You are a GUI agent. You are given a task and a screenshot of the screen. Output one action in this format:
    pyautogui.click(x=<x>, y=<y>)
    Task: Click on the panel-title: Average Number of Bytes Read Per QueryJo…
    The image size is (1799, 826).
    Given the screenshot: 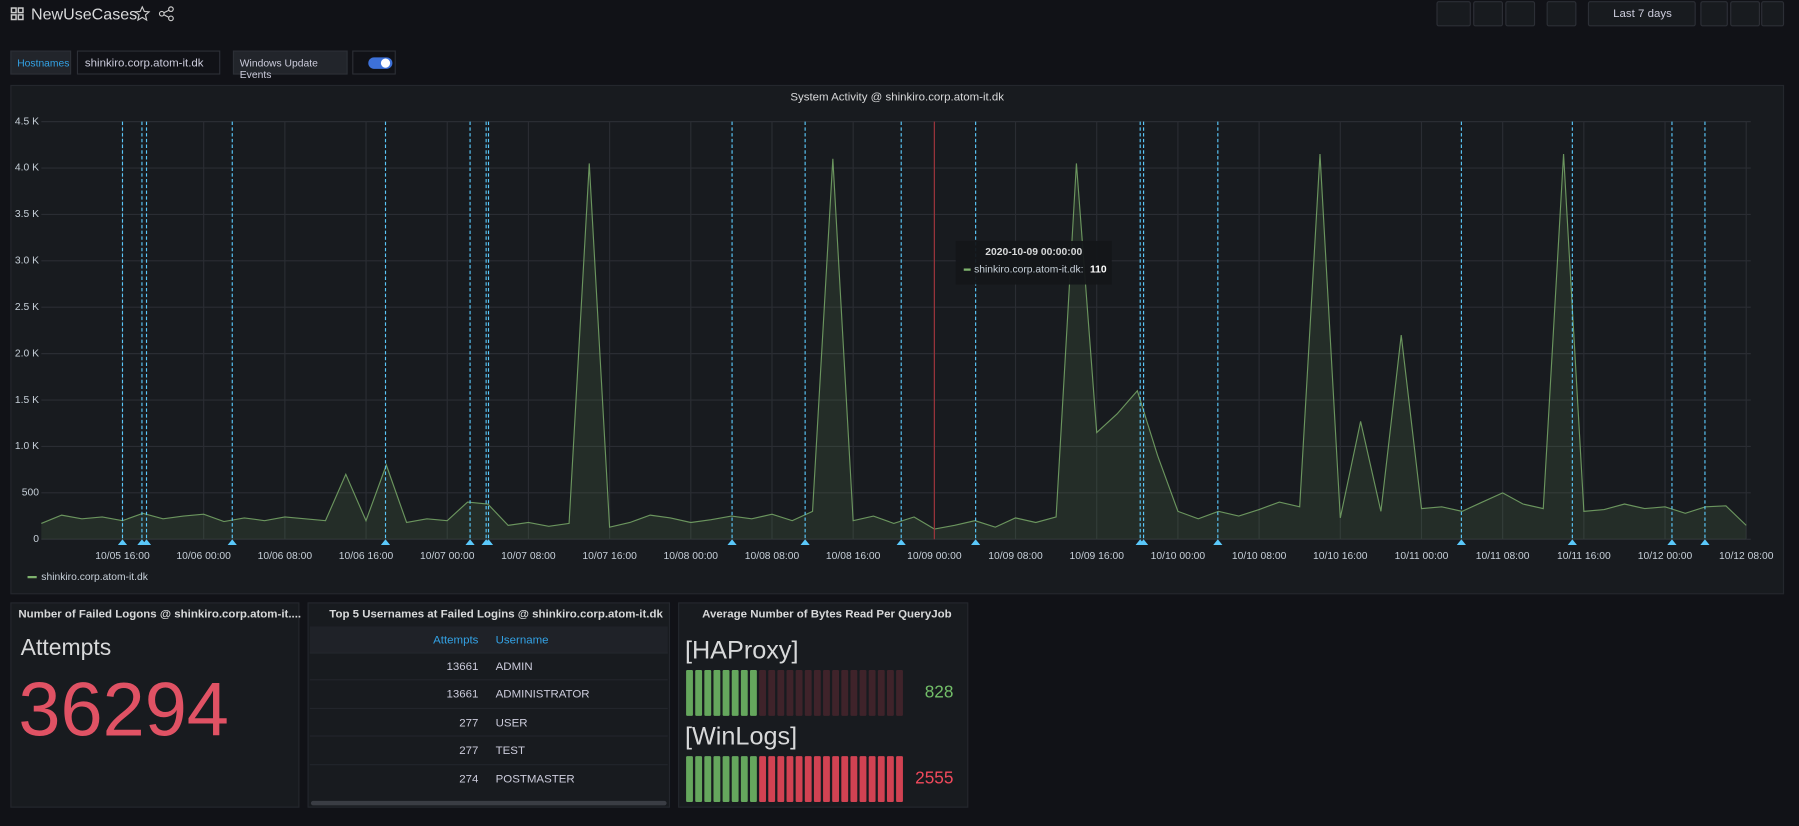 What is the action you would take?
    pyautogui.click(x=827, y=614)
    